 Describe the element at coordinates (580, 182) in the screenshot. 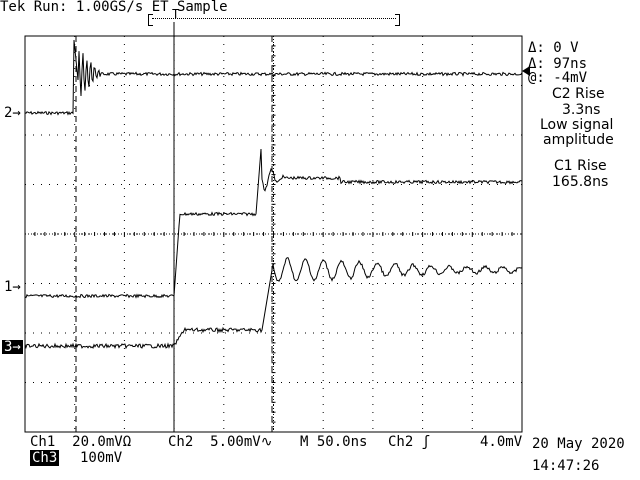

I see `measurement-value-2: 165.8ns` at that location.